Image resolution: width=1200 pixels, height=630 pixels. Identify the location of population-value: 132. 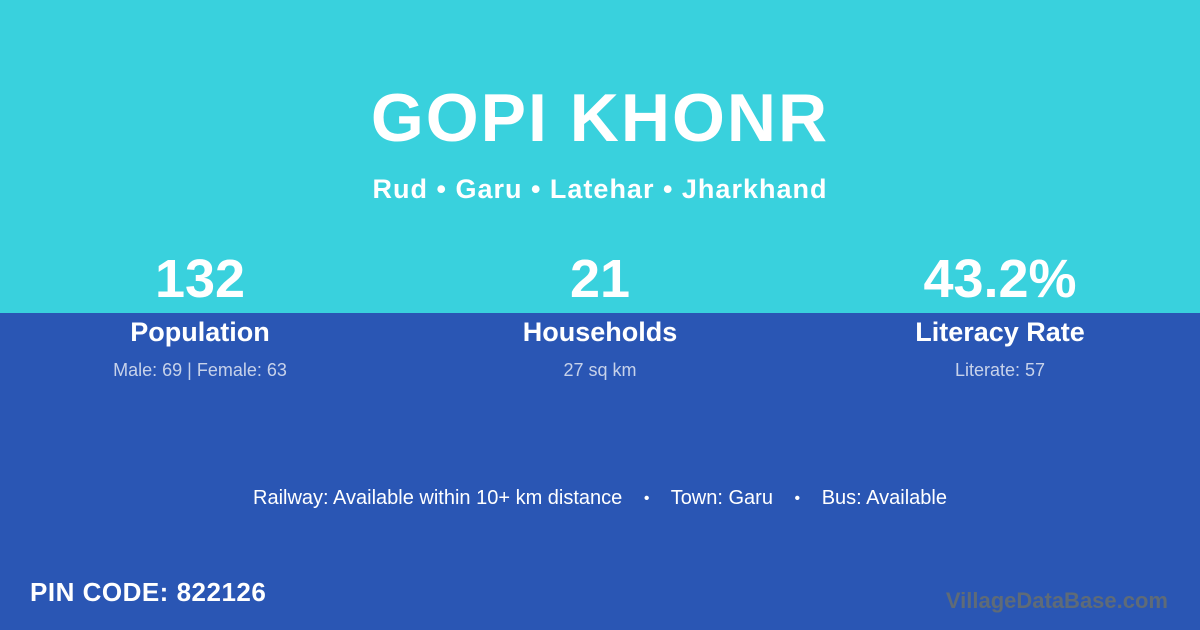
(200, 279).